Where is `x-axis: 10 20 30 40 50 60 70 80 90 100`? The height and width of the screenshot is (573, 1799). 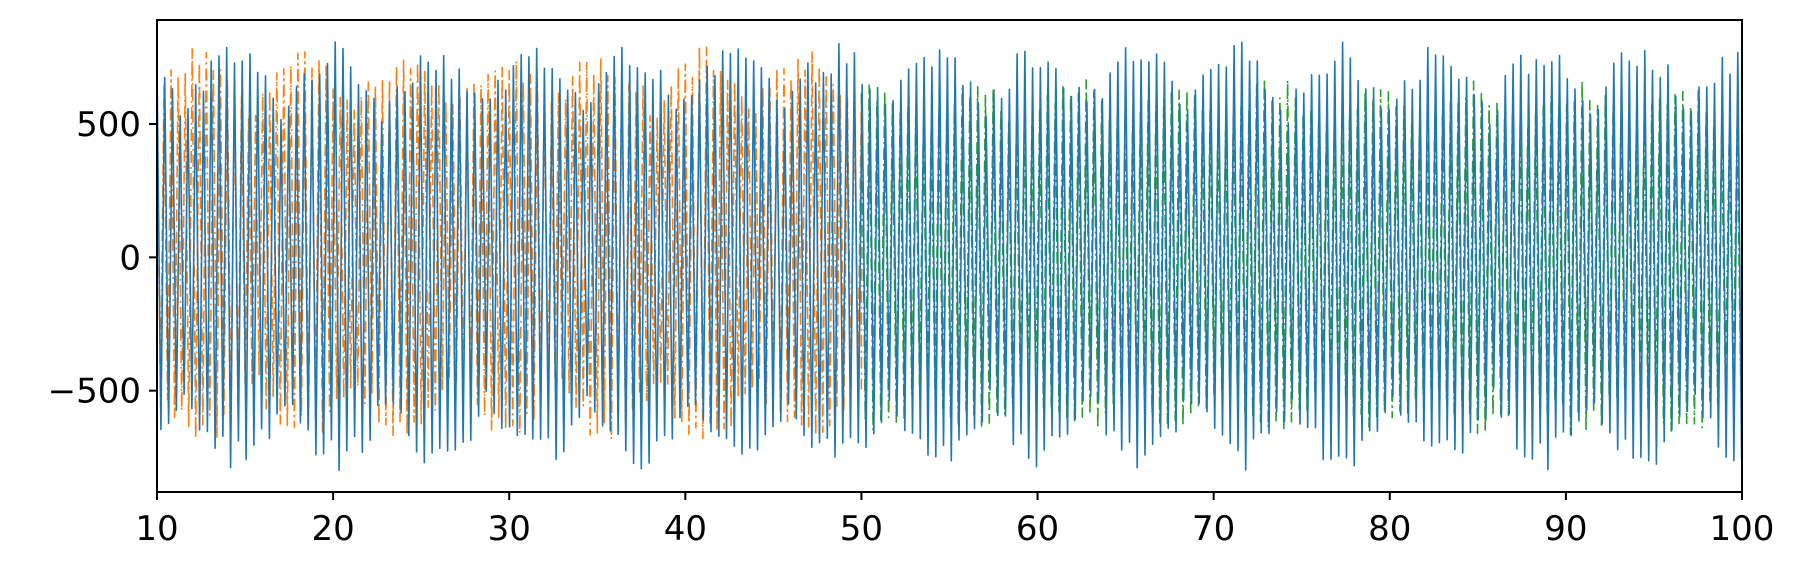
x-axis: 10 20 30 40 50 60 70 80 90 100 is located at coordinates (954, 520).